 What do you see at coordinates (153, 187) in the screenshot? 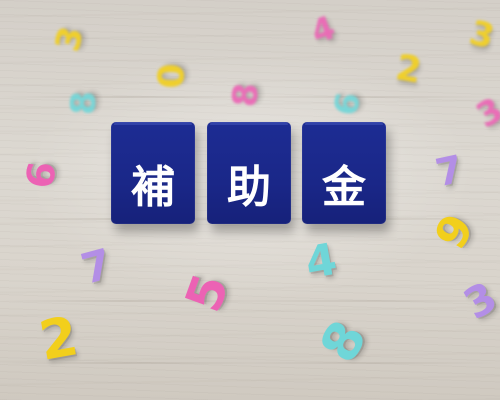
I see `cube-char: 補` at bounding box center [153, 187].